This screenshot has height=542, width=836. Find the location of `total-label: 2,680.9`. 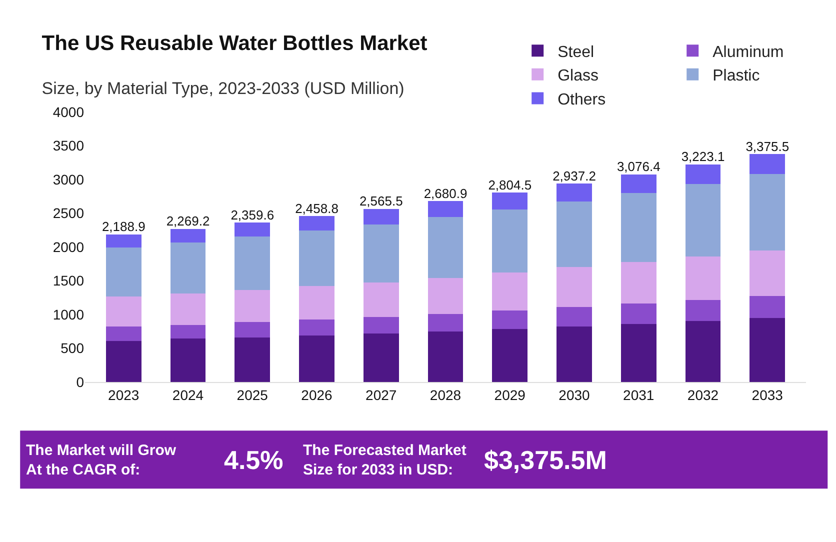

total-label: 2,680.9 is located at coordinates (446, 193).